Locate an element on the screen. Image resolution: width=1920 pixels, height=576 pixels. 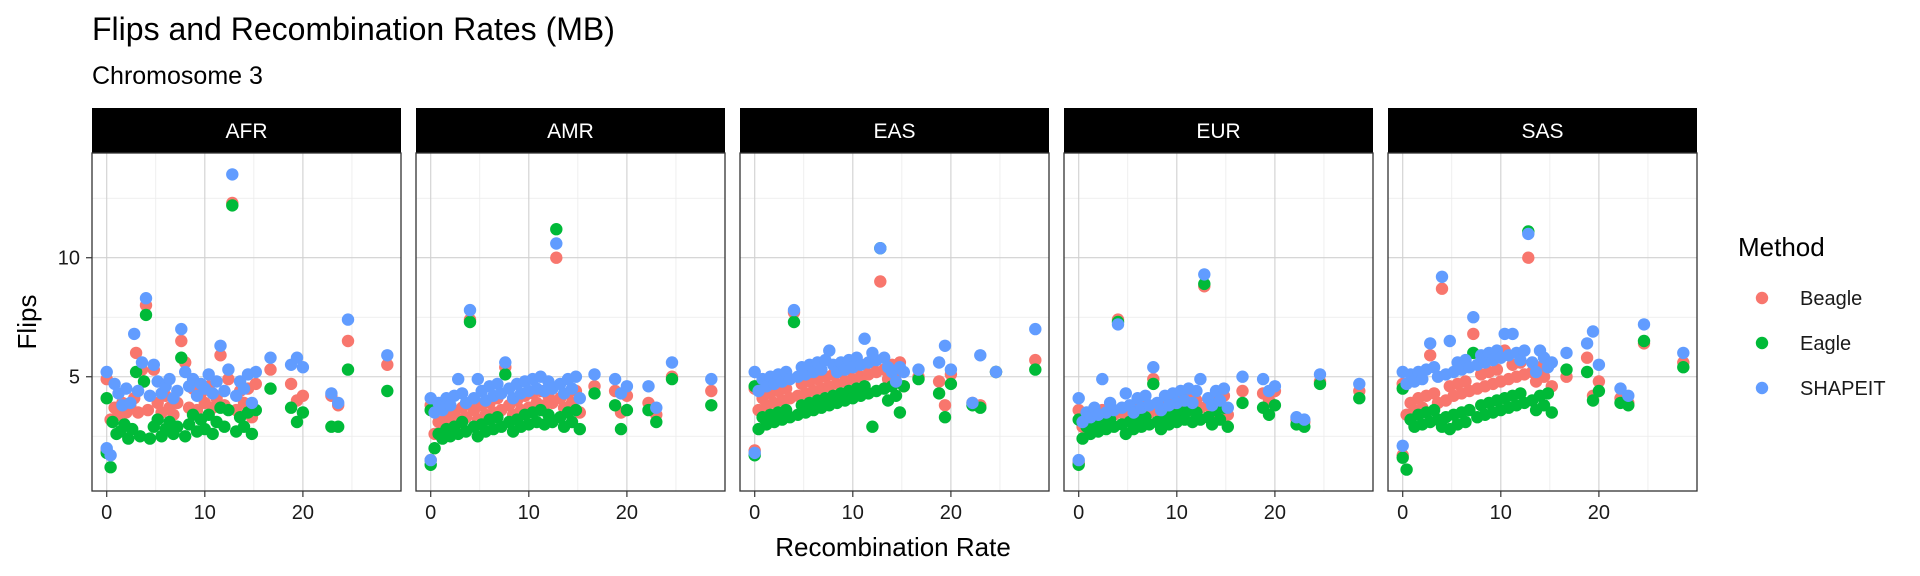
facet-strip is located at coordinates (894, 130).